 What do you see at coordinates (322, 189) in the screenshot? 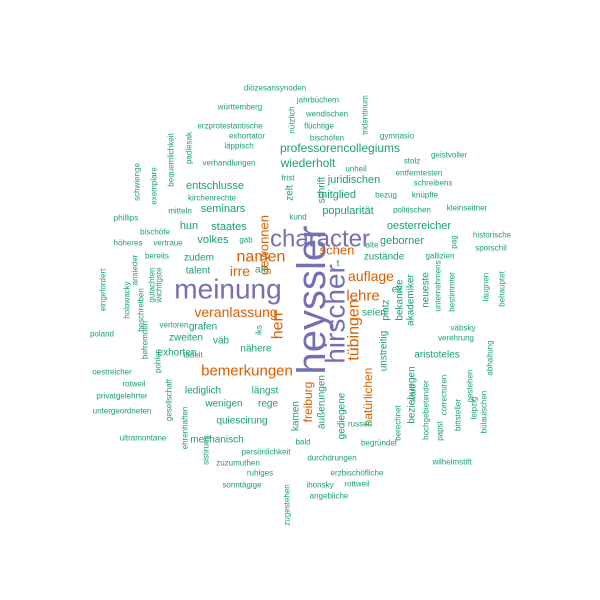
I see `word-schrift: schrift` at bounding box center [322, 189].